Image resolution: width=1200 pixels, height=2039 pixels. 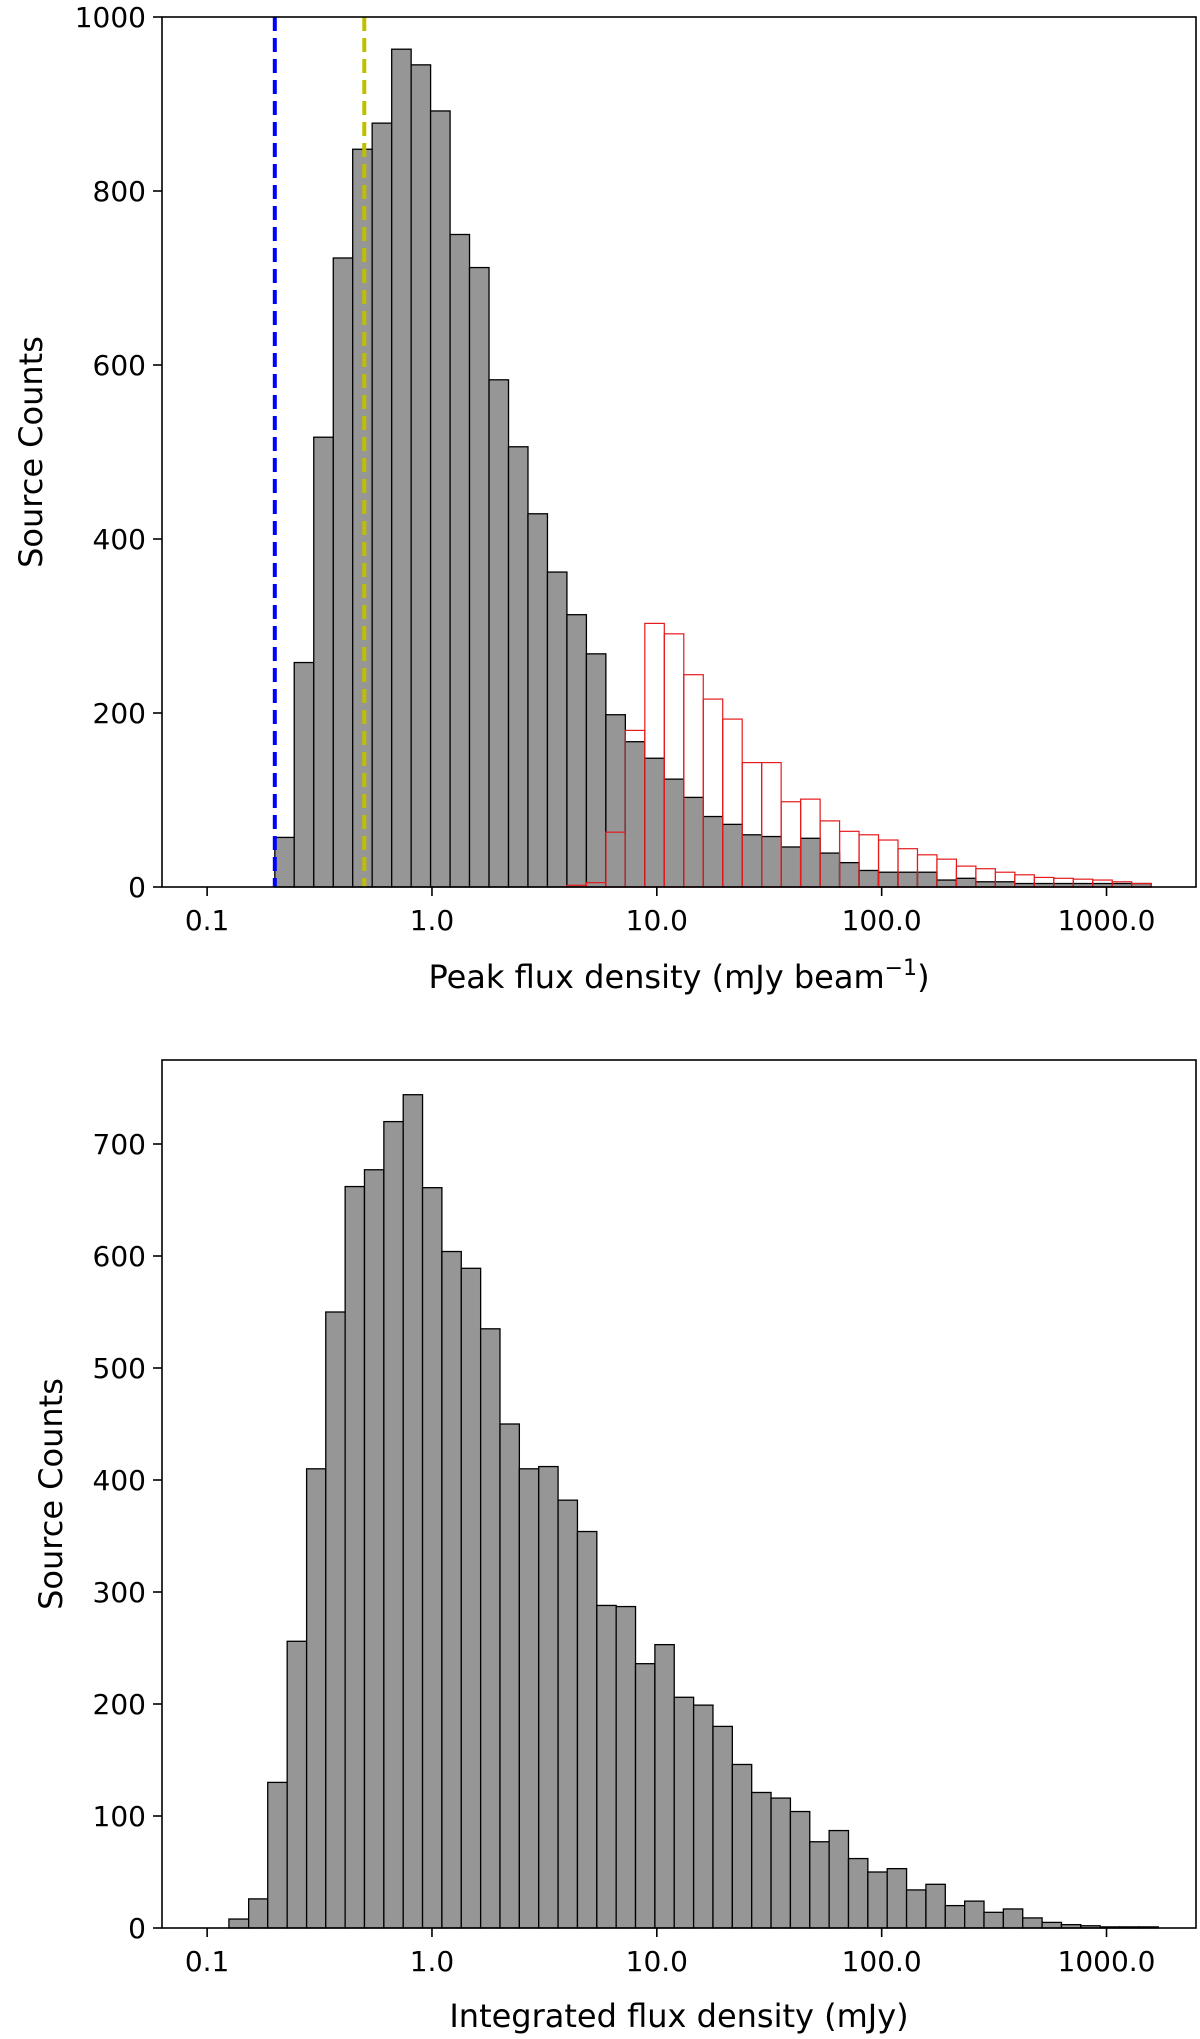 I want to click on y-tick-label: 700, so click(x=119, y=1144).